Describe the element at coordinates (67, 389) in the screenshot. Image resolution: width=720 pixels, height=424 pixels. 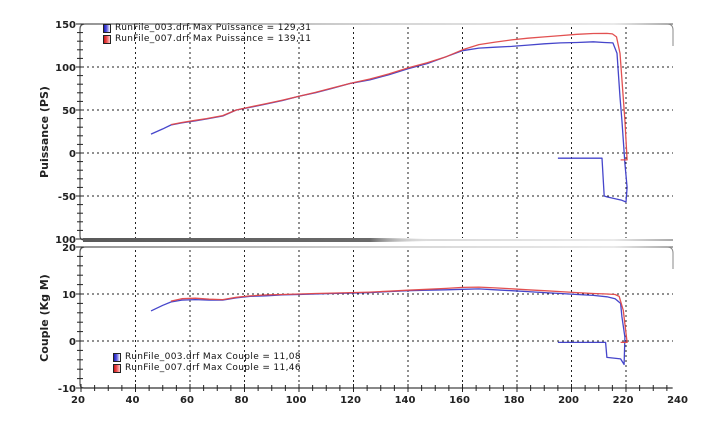
I see `y-tick-label: -10` at that location.